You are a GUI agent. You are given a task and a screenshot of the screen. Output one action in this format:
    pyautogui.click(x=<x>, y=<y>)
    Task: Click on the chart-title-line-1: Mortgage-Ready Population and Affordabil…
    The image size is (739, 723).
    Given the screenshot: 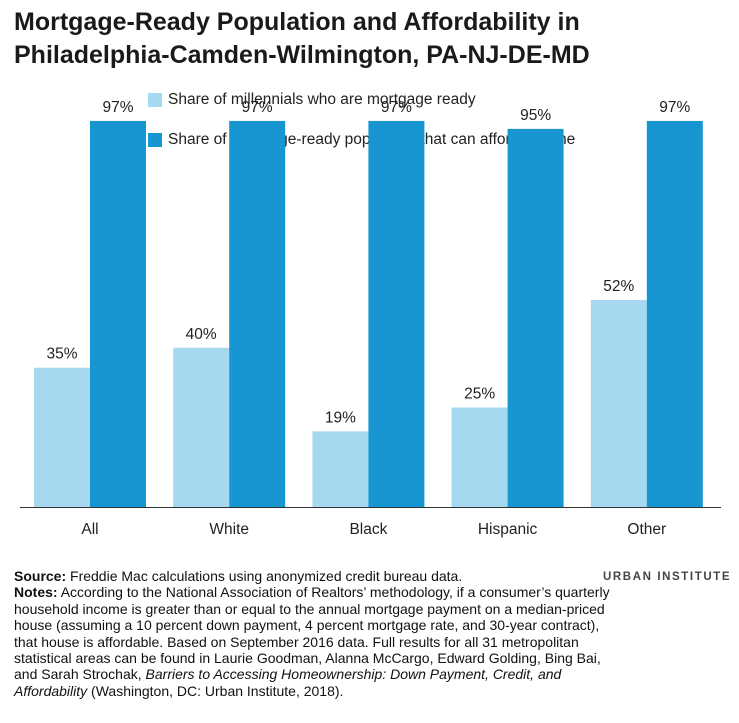 What is the action you would take?
    pyautogui.click(x=297, y=22)
    